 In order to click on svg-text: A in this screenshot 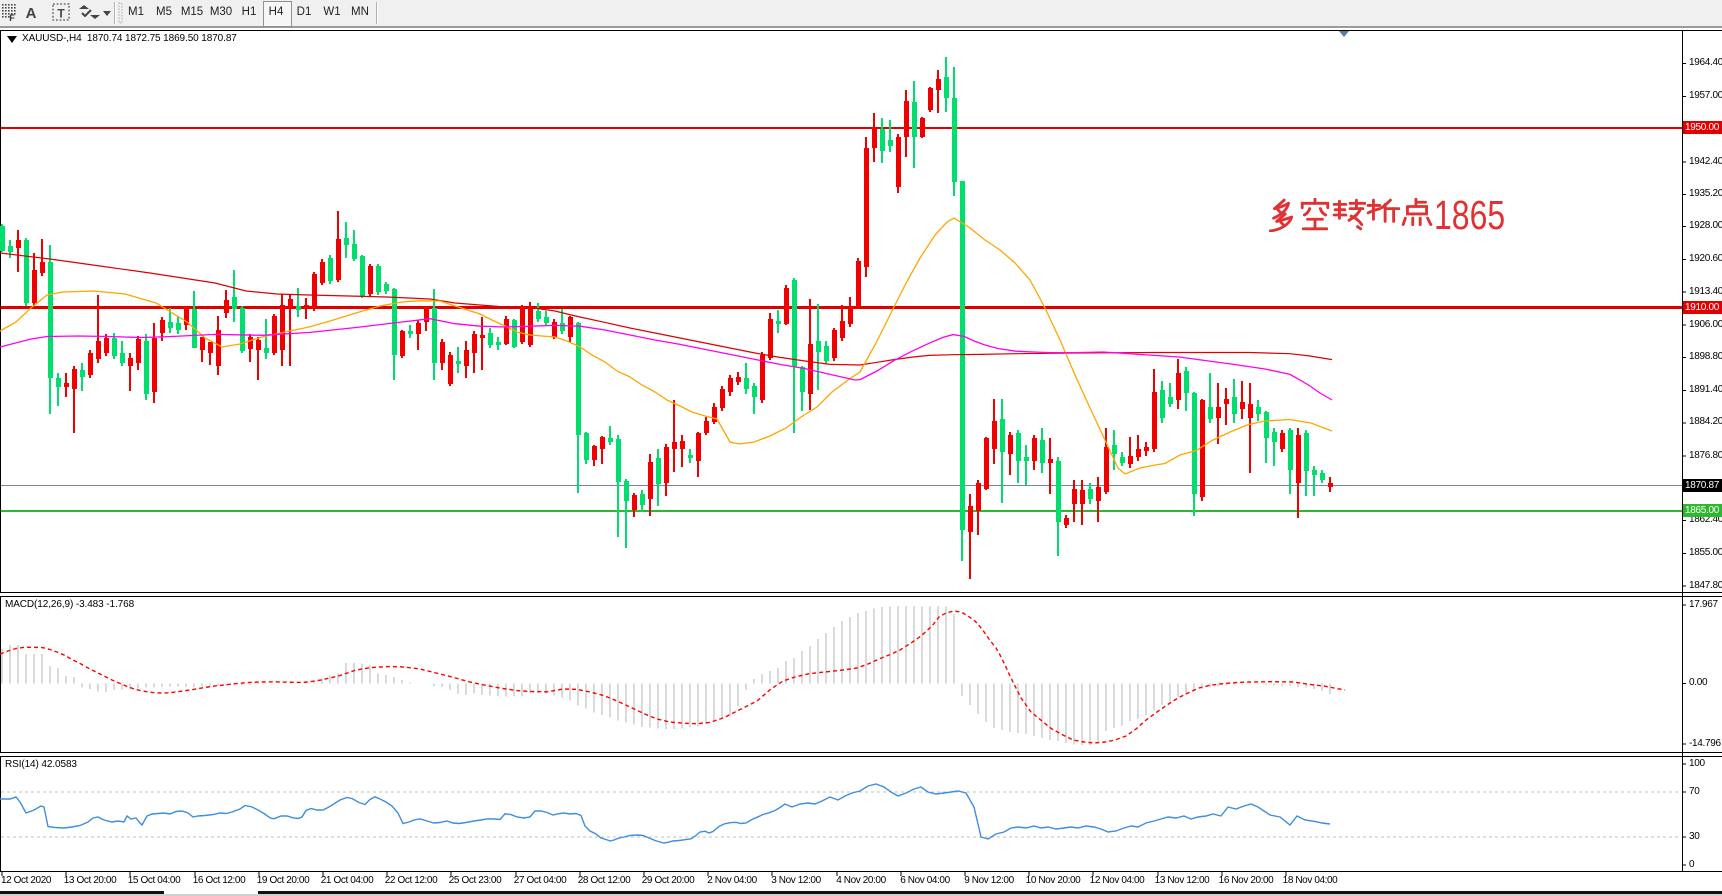, I will do `click(31, 13)`.